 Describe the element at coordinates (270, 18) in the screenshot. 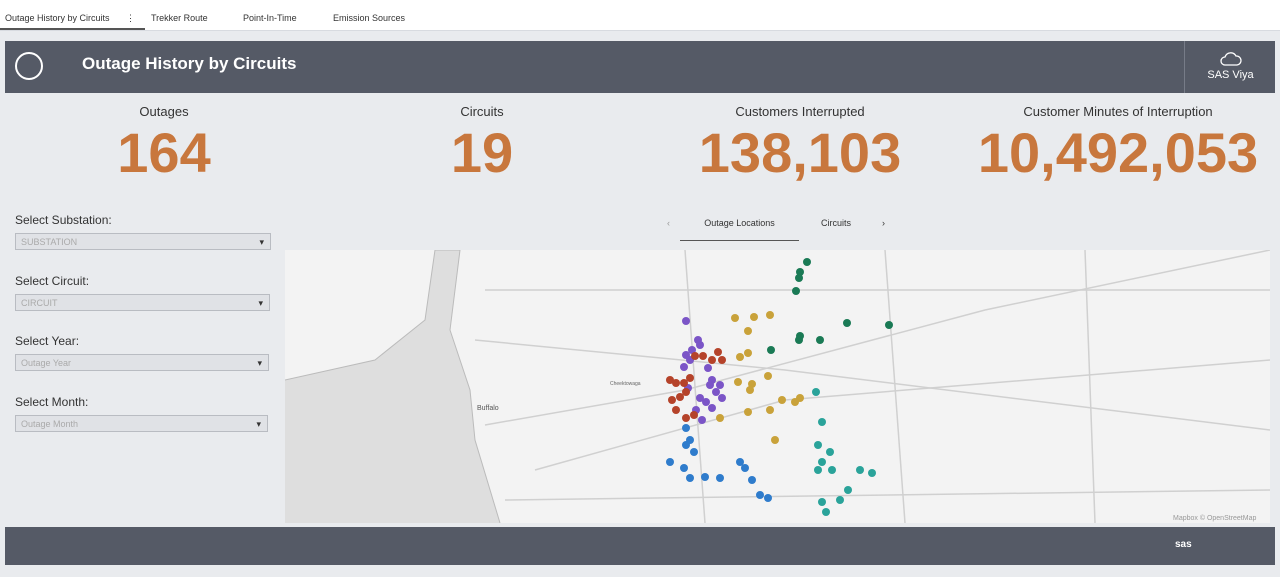

I see `tab: Point-In-Time` at that location.